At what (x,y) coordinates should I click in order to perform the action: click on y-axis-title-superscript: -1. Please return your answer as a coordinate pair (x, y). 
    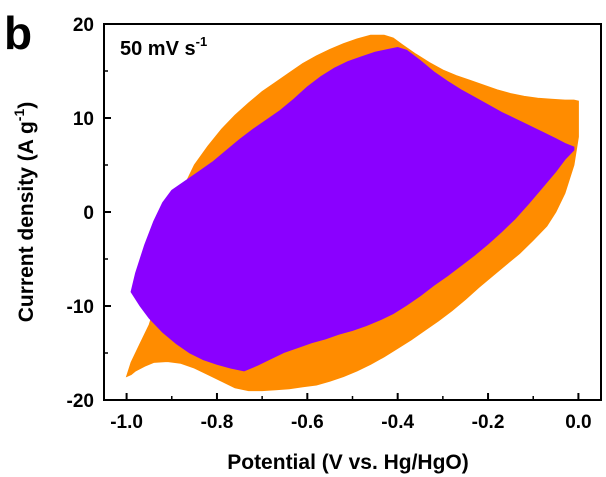
    Looking at the image, I should click on (19, 115).